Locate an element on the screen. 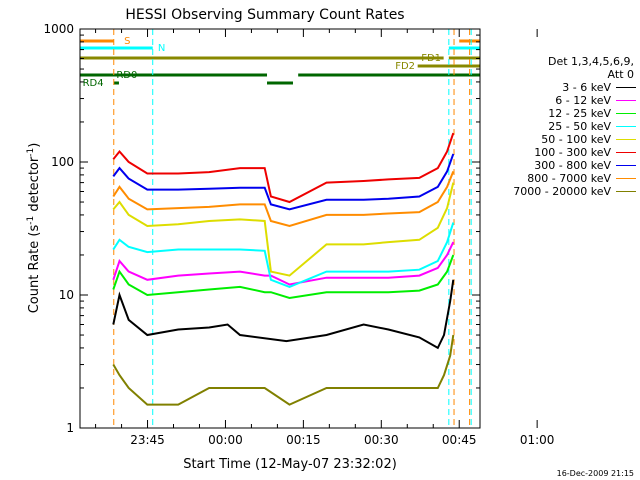 This screenshot has height=480, width=640. legend-entry: 800 - 7000 keV is located at coordinates (560, 178).